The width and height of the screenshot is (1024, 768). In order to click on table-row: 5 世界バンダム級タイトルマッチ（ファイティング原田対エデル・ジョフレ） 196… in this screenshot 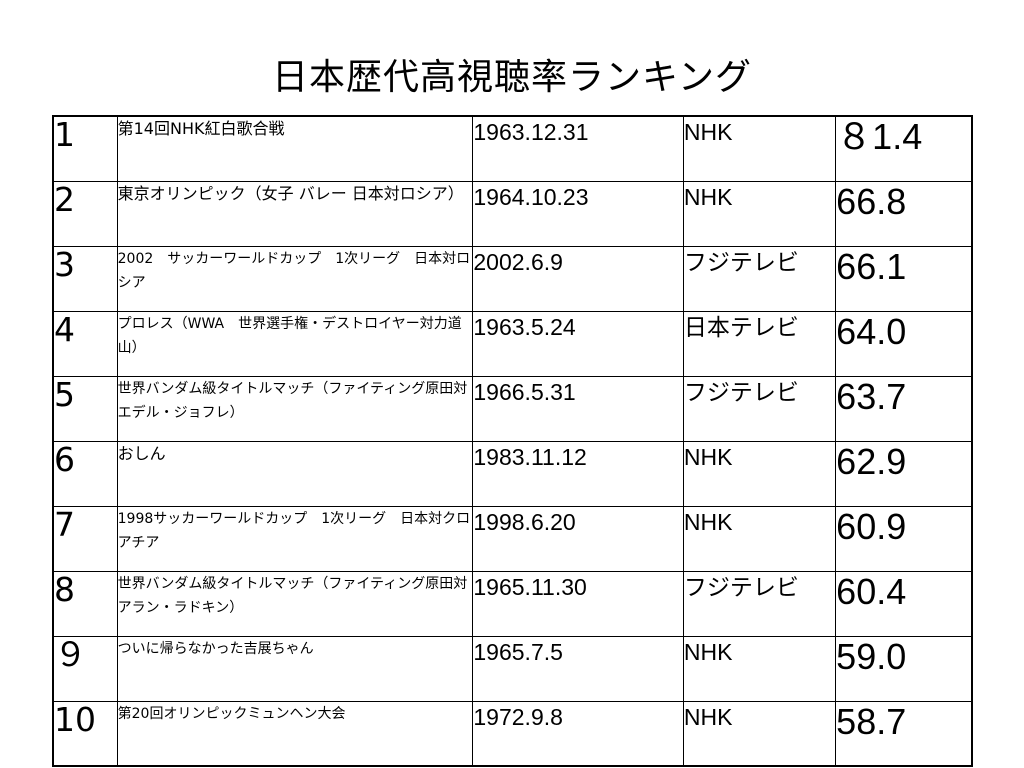, I will do `click(512, 408)`.